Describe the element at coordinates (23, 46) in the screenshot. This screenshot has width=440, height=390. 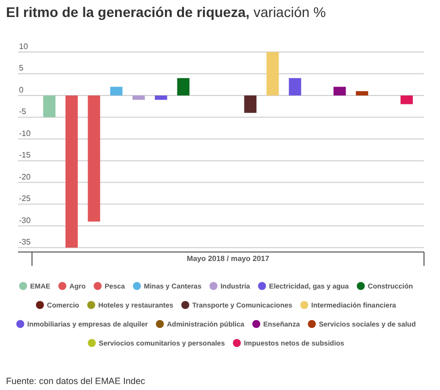
I see `y-tick-label: 10` at that location.